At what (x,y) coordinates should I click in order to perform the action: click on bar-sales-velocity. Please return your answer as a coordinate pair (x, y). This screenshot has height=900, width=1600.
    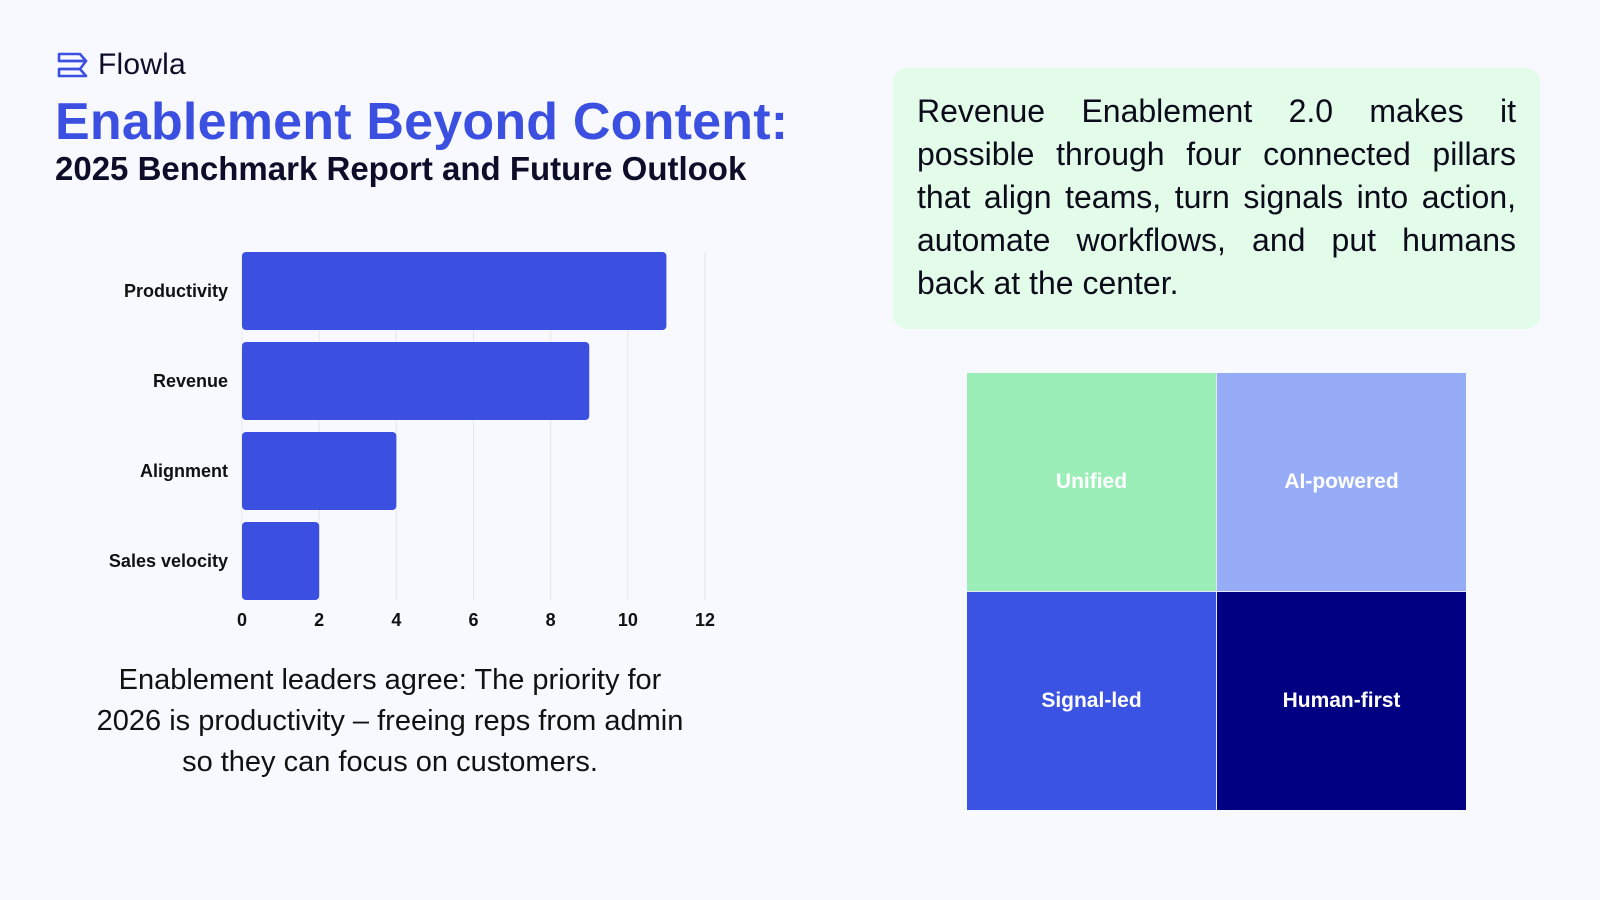
    Looking at the image, I should click on (281, 561).